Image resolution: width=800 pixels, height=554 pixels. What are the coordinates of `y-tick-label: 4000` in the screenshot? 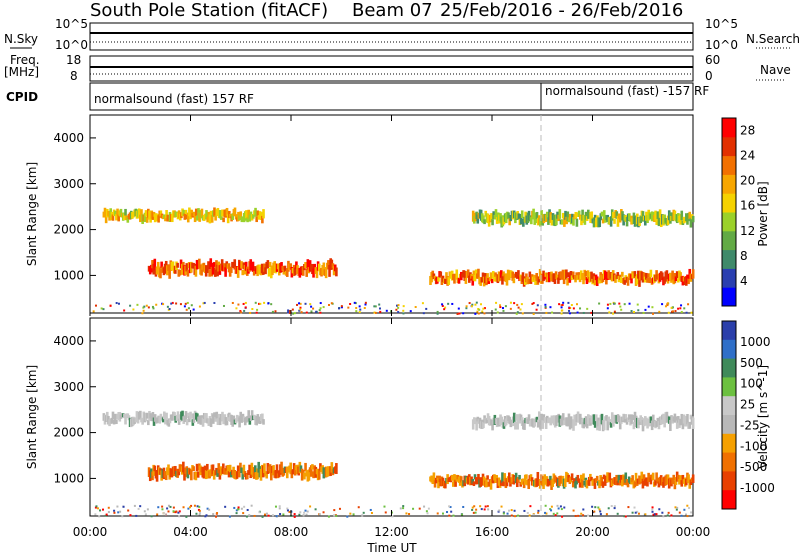 It's located at (68, 138).